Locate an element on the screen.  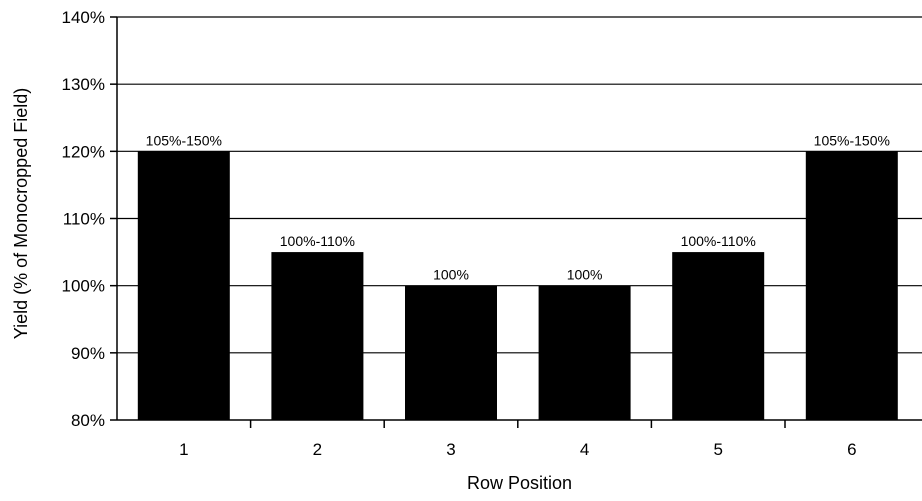
x-tick-label: 6 is located at coordinates (851, 449).